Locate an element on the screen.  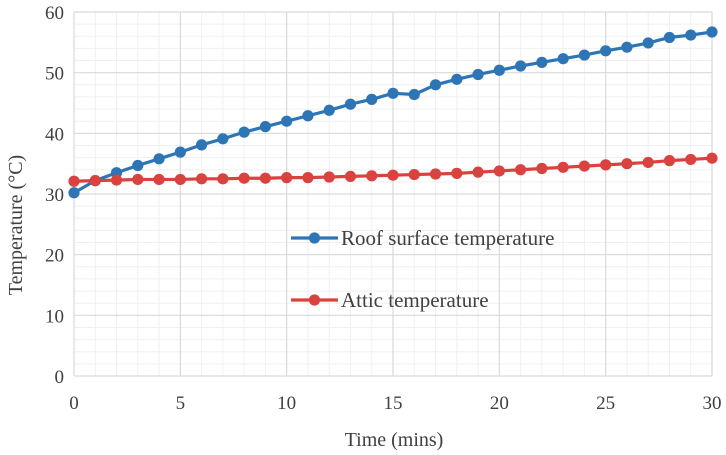
y-tick-label: 20 is located at coordinates (54, 256).